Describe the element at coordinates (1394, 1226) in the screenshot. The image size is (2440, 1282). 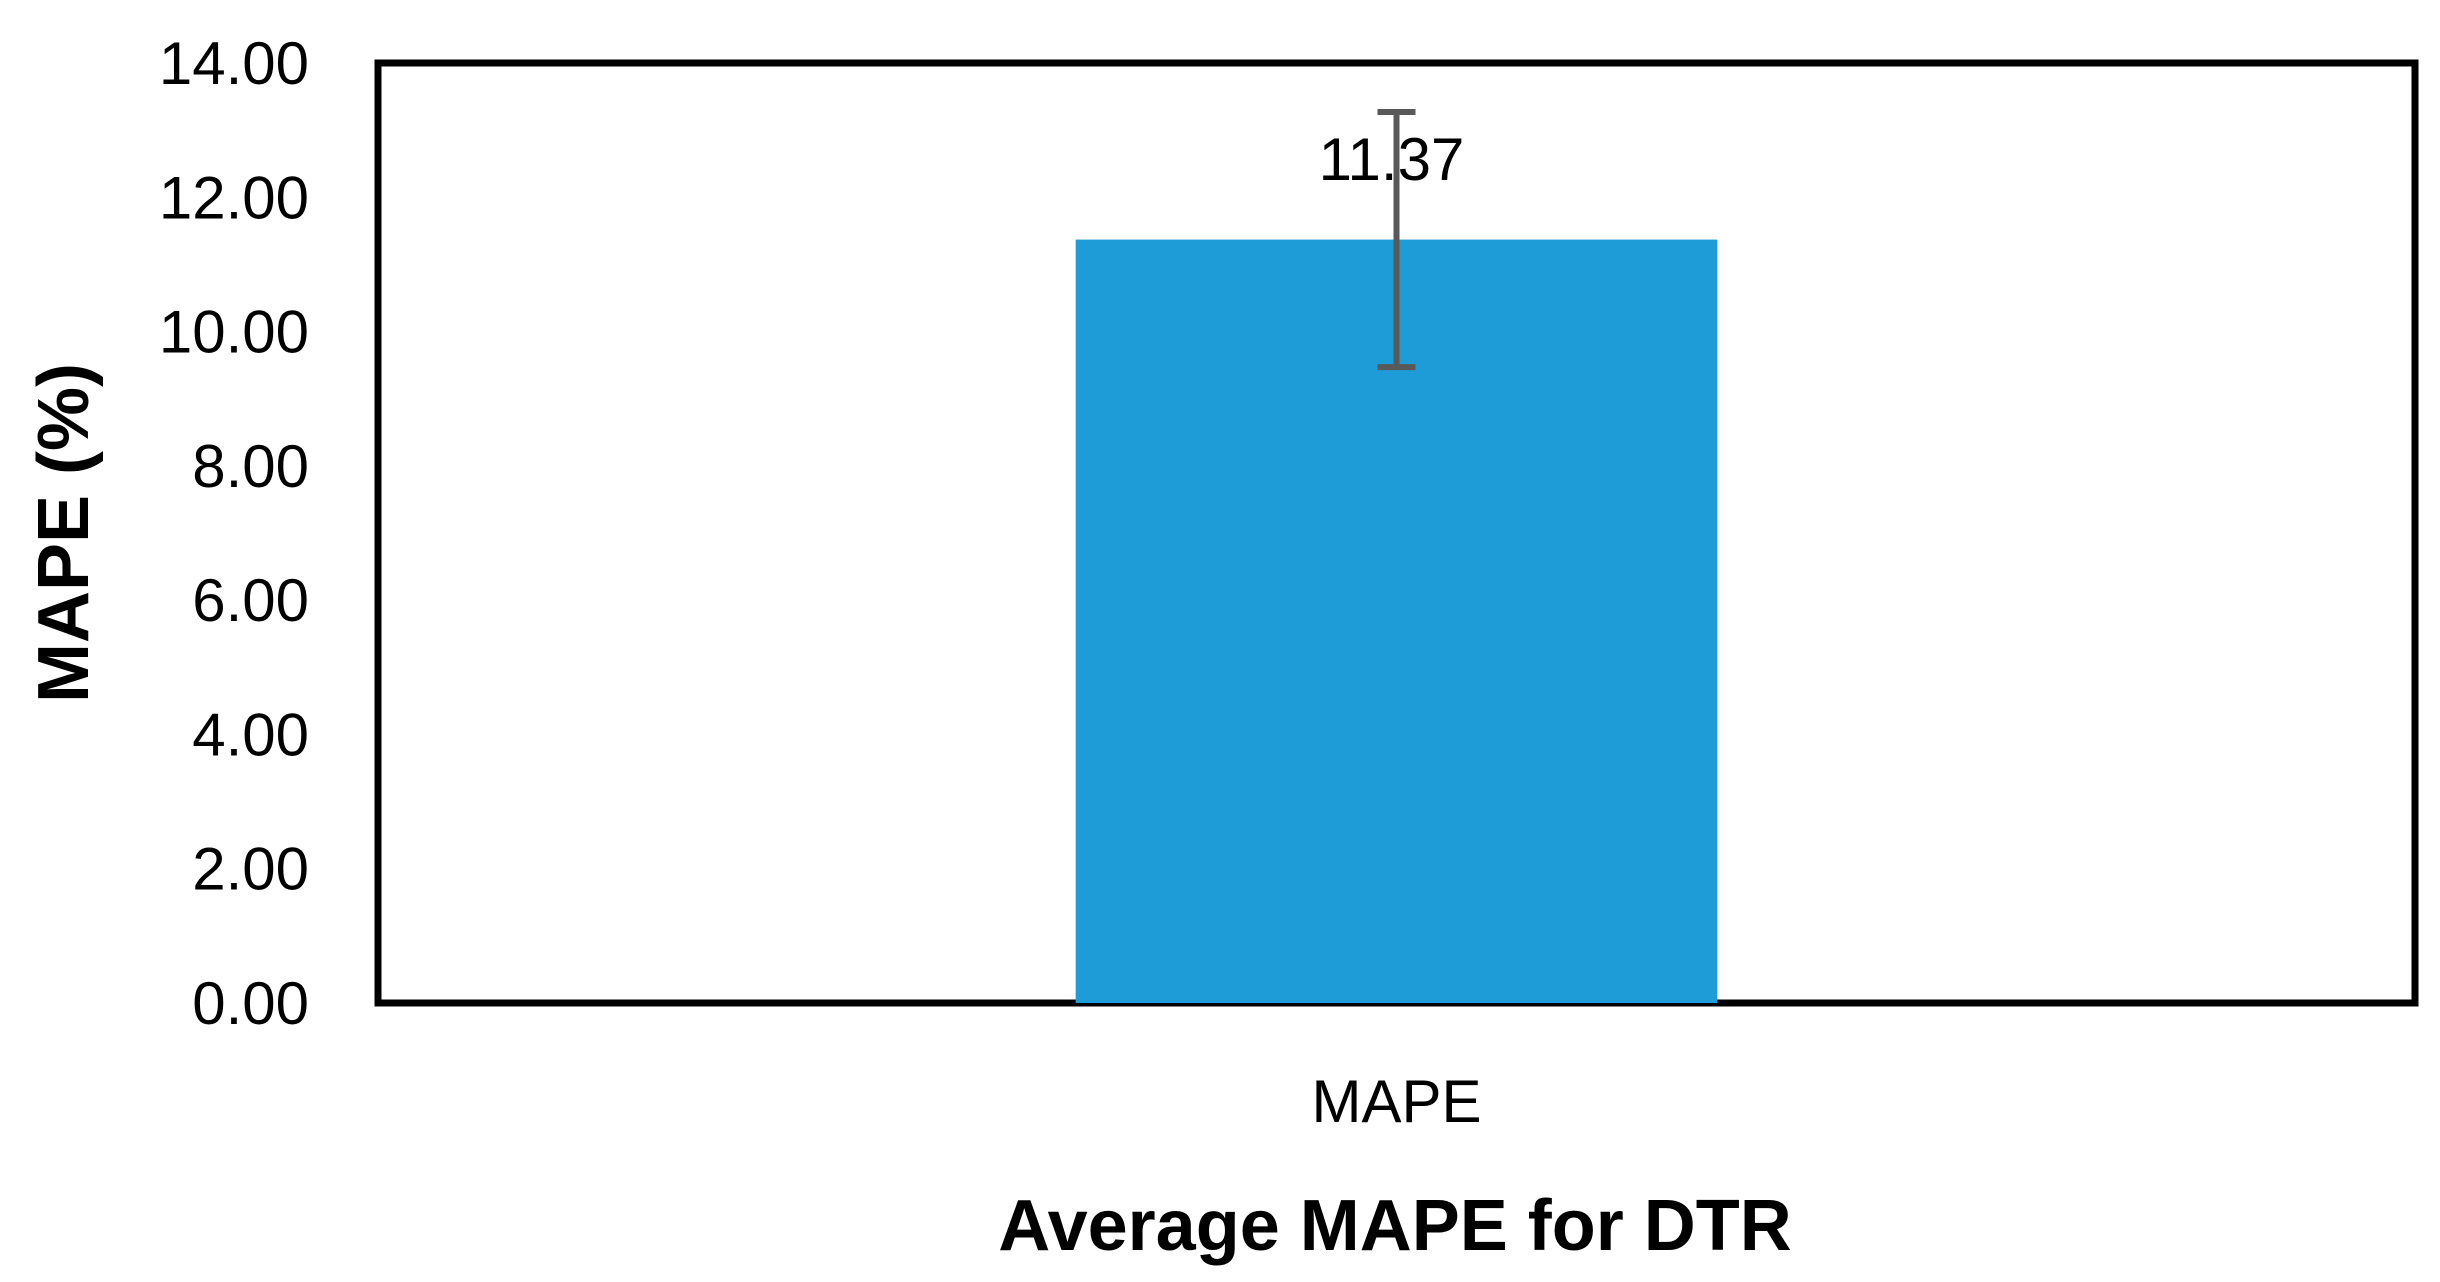
I see `x-axis-title: Average MAPE for DTR` at that location.